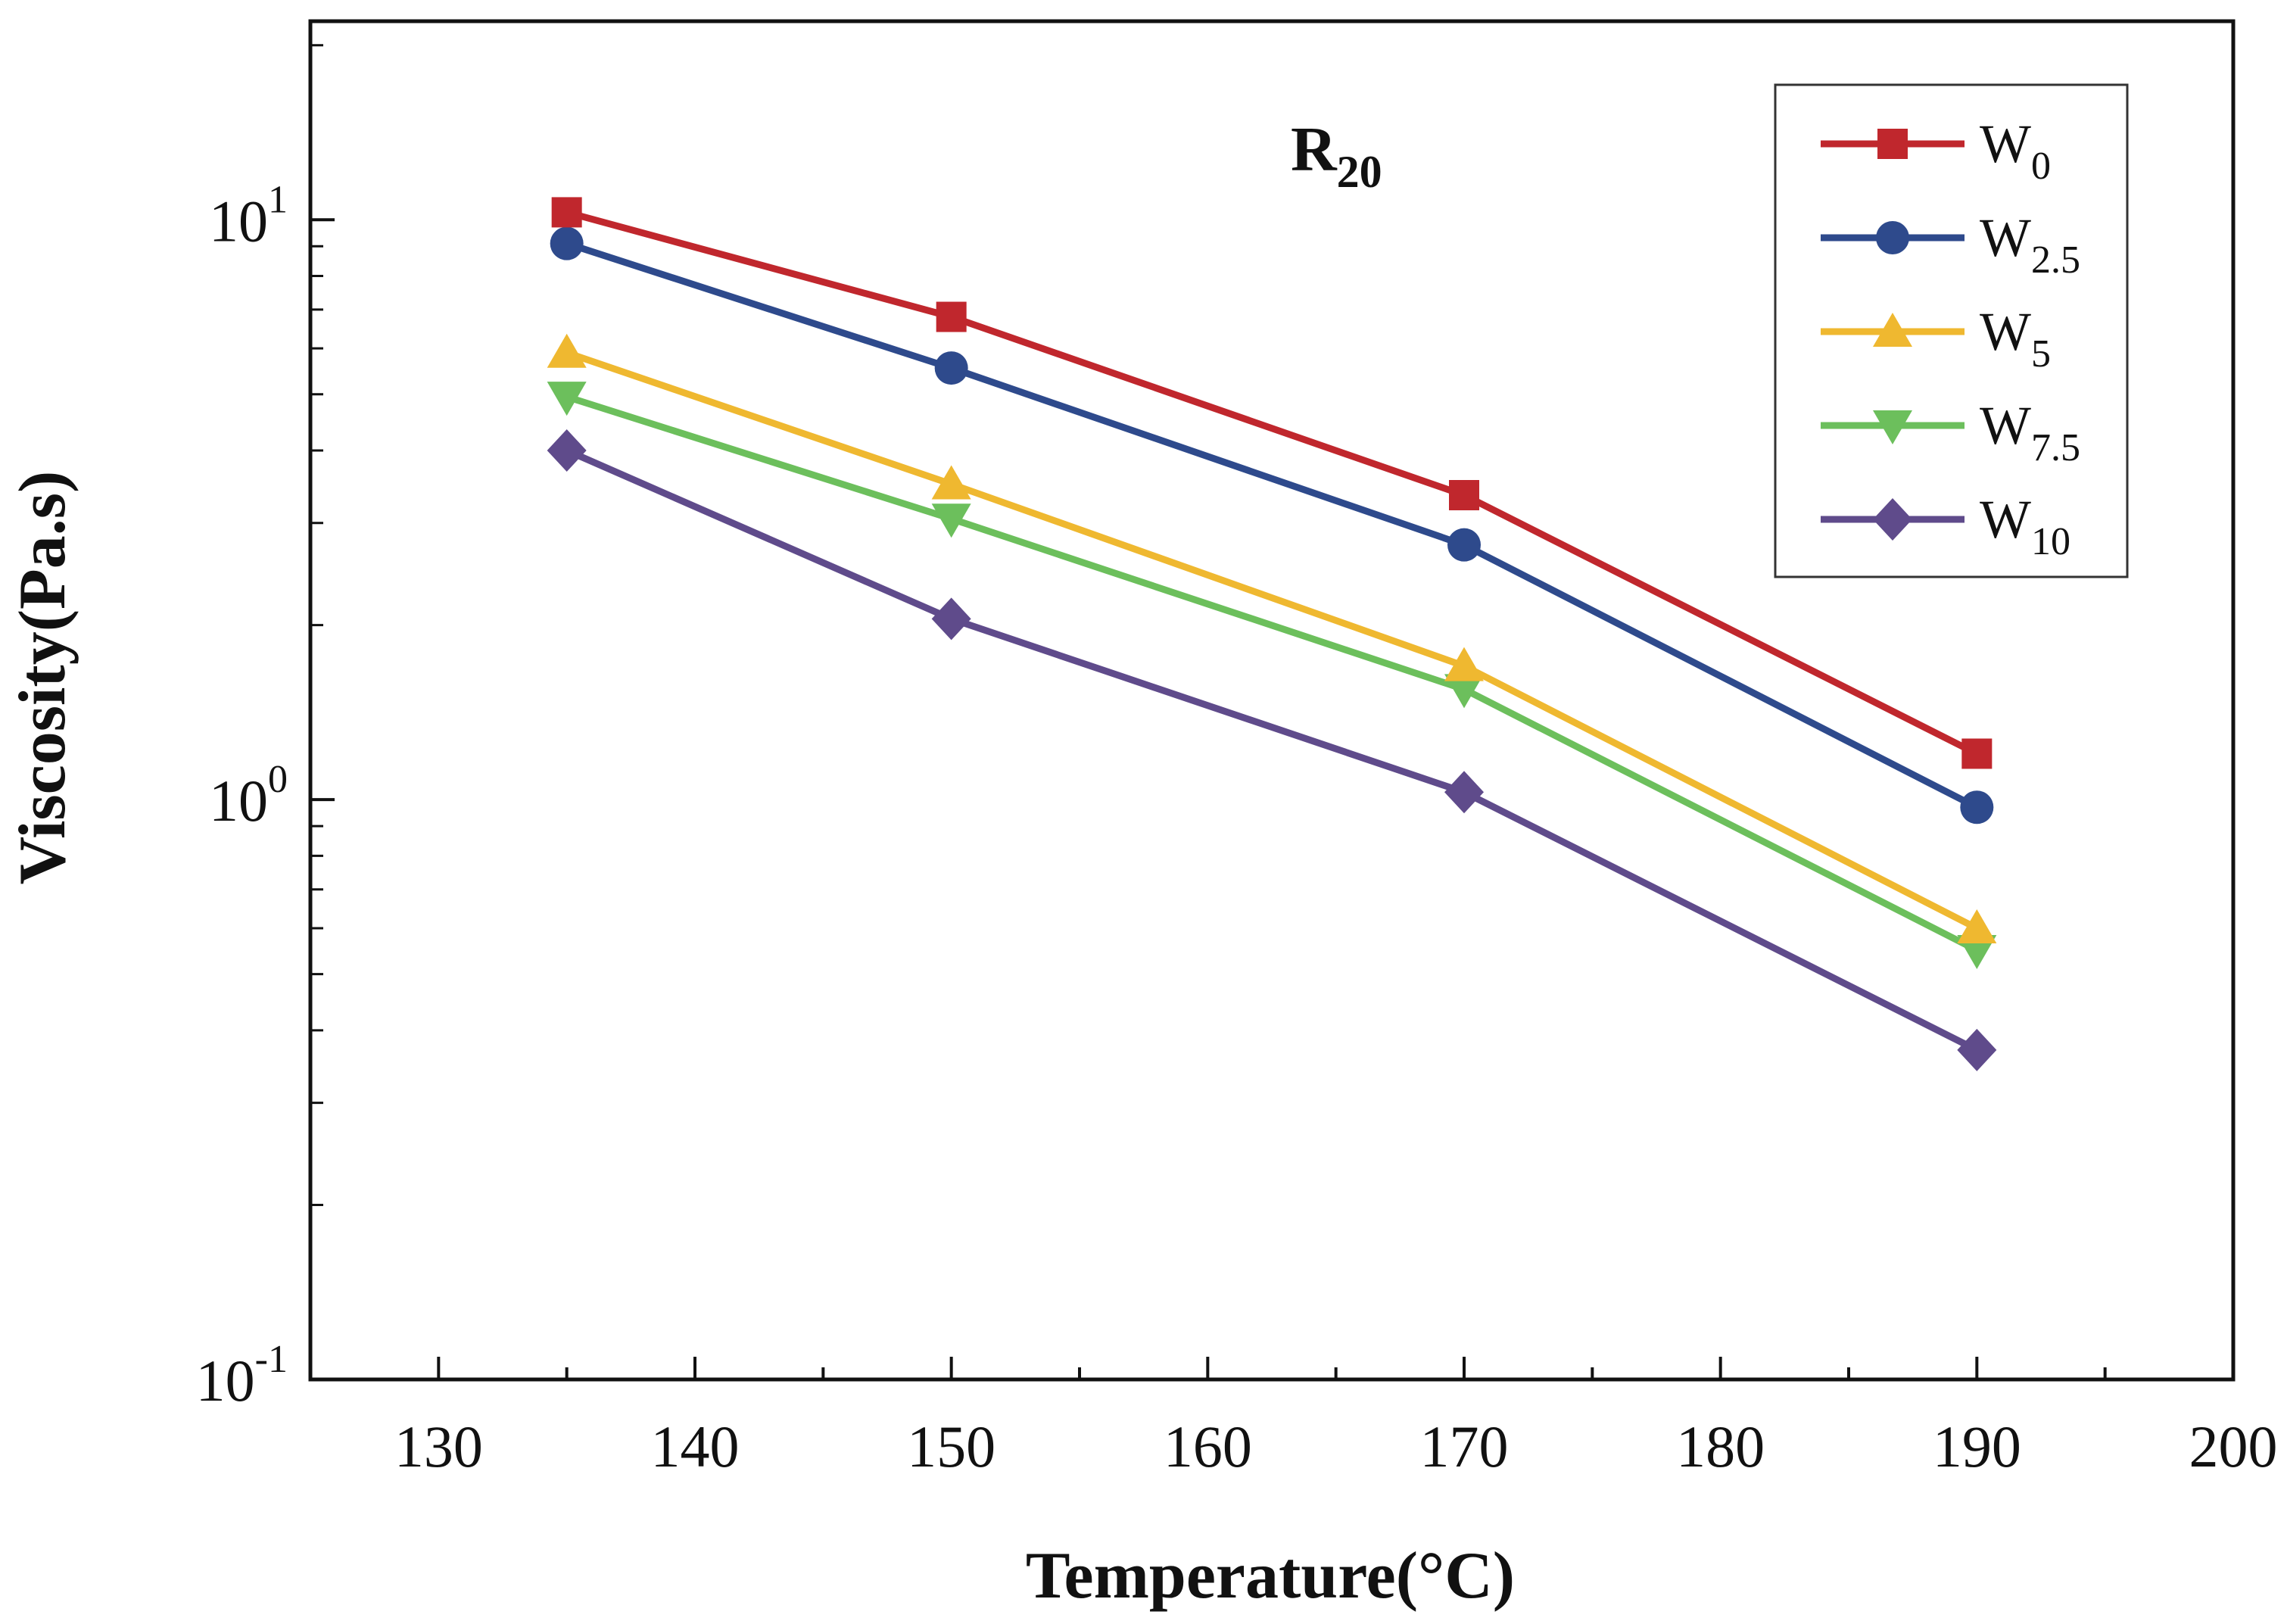  Describe the element at coordinates (242, 1376) in the screenshot. I see `y-tick-label: 10⁻¹` at that location.